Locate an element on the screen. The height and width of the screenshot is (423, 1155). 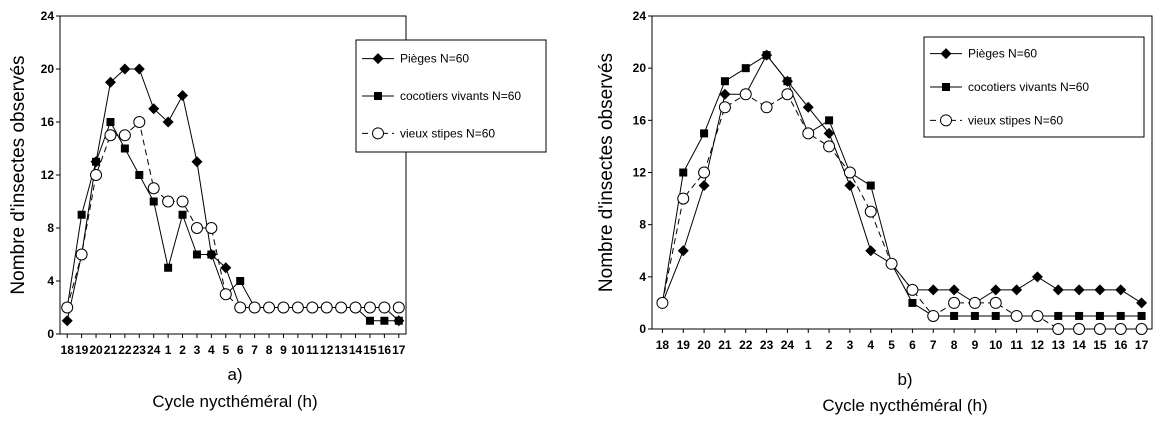
legend-label: Pièges N=60 is located at coordinates (434, 59).